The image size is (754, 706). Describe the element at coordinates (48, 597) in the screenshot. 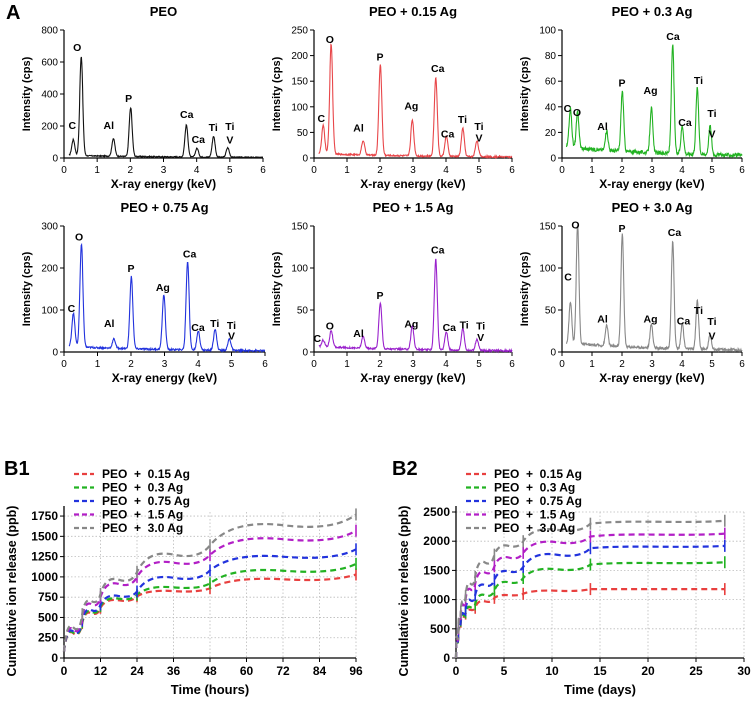

I see `y-tick-label: 750` at that location.